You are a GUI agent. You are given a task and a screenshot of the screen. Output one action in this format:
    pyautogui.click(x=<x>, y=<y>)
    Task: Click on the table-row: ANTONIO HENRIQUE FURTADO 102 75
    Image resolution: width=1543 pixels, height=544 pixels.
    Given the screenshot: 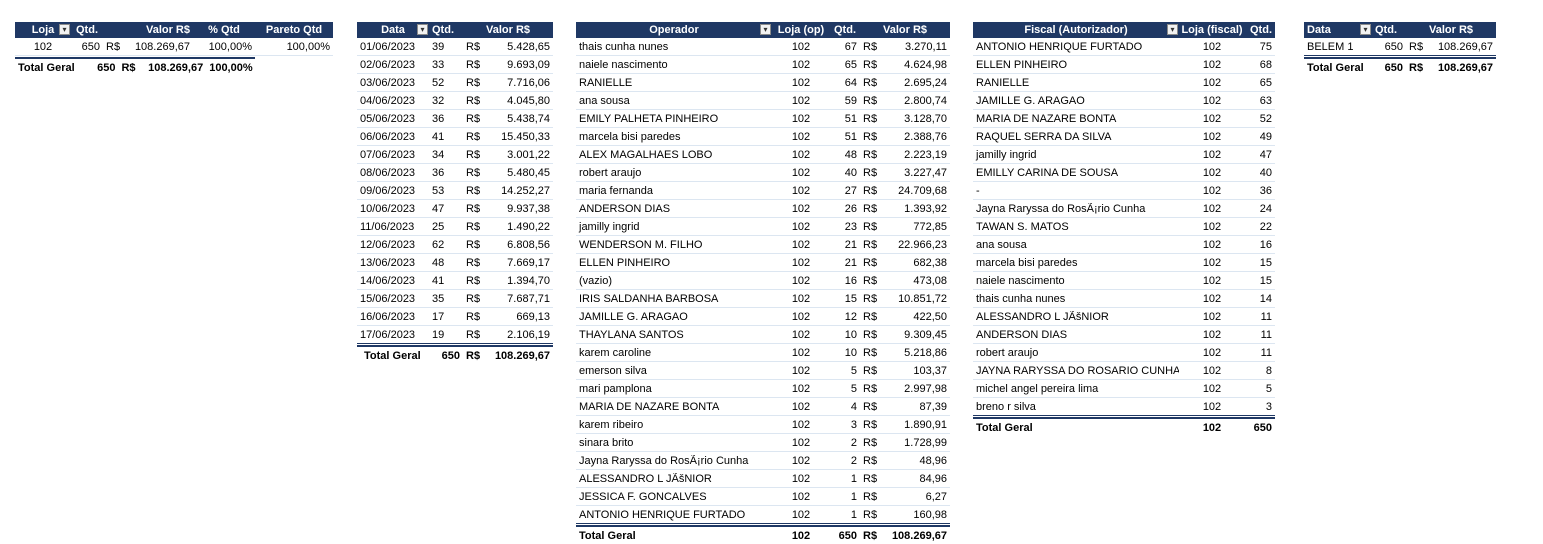 What is the action you would take?
    pyautogui.click(x=1124, y=47)
    